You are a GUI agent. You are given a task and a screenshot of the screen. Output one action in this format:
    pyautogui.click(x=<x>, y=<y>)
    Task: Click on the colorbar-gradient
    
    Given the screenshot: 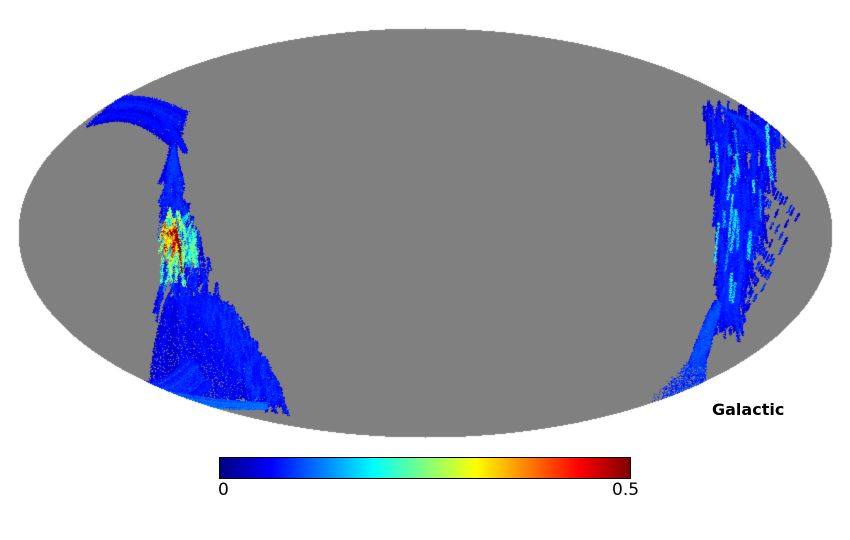 What is the action you would take?
    pyautogui.click(x=425, y=468)
    